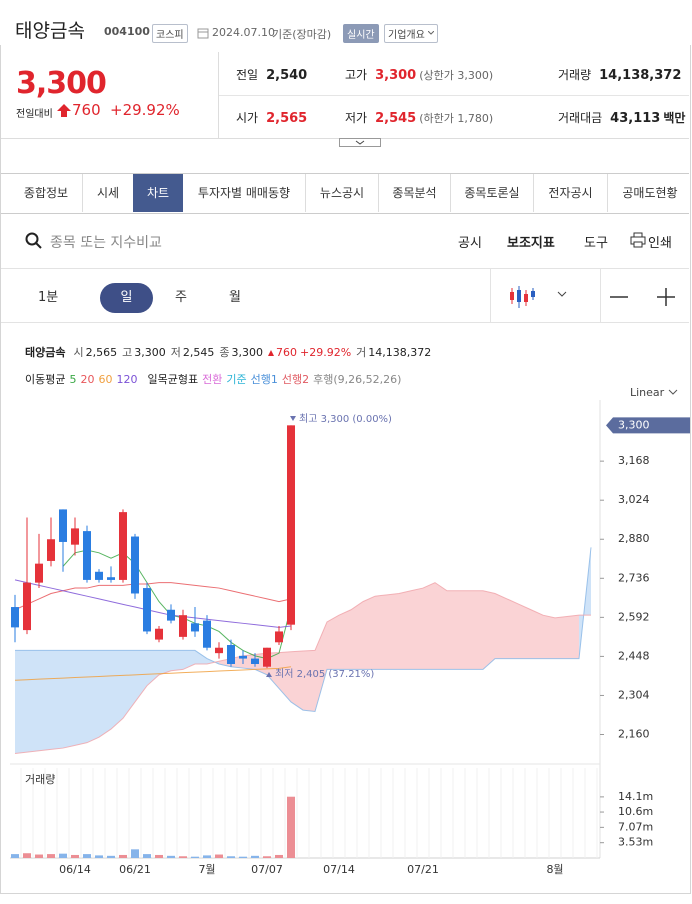 The height and width of the screenshot is (904, 692). I want to click on stat: 시가 2,565, so click(271, 117).